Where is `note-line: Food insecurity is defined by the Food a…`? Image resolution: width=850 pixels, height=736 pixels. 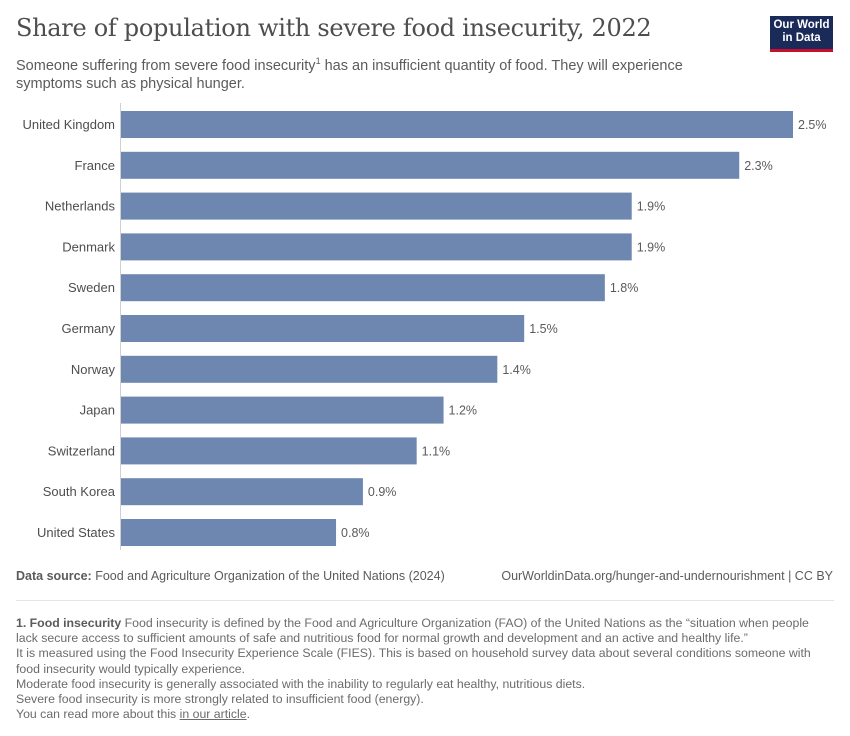 note-line: Food insecurity is defined by the Food a… is located at coordinates (412, 631).